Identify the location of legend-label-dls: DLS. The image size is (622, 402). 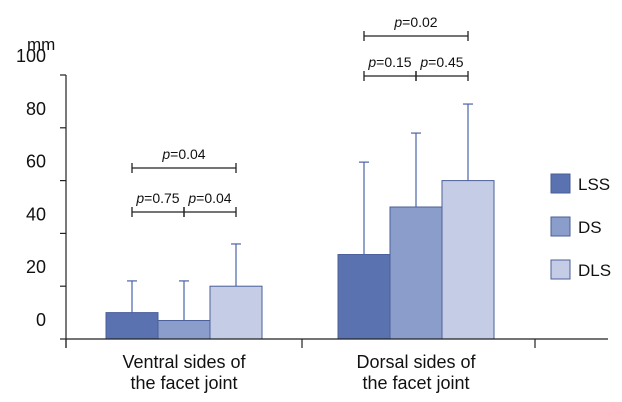
(594, 270).